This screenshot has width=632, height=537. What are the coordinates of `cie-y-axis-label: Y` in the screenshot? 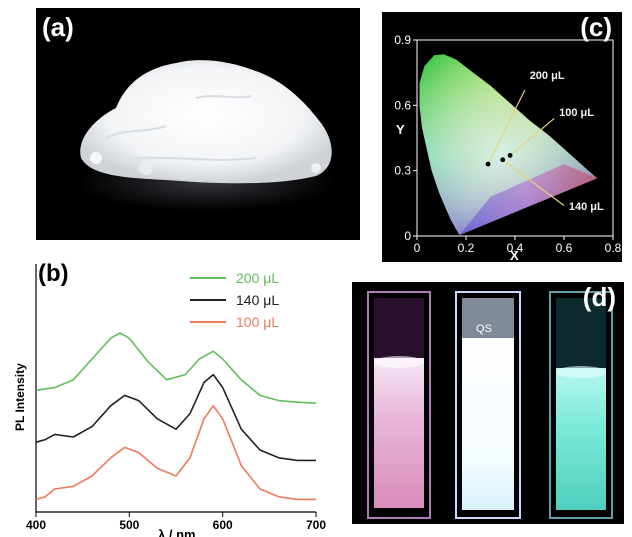 It's located at (400, 129).